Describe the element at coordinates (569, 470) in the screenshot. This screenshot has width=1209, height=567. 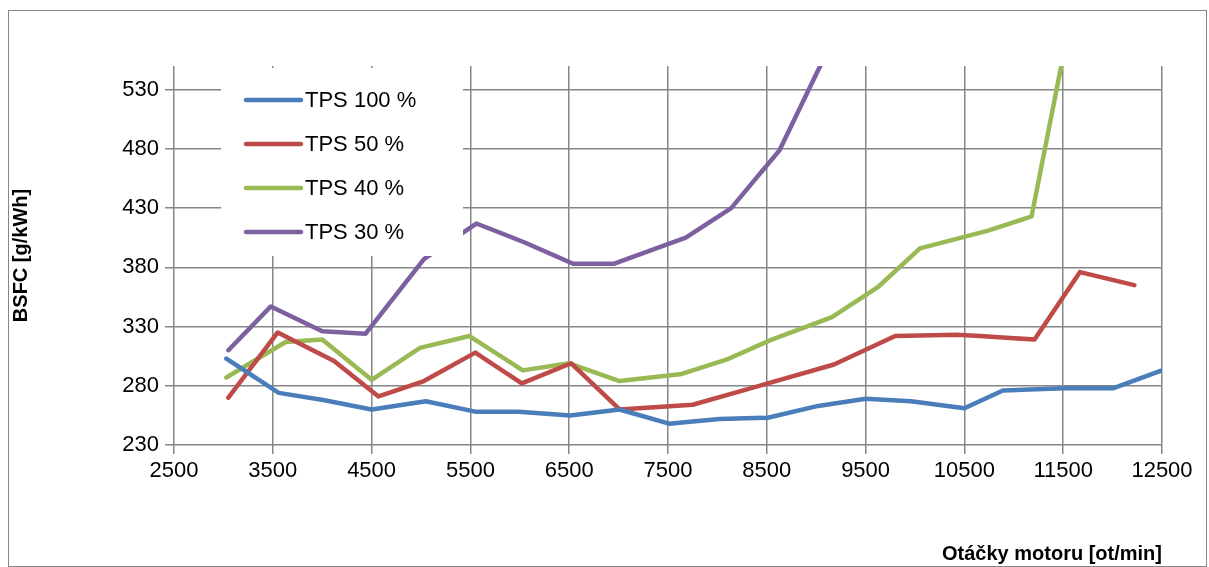
I see `x-tick-label: 6500` at that location.